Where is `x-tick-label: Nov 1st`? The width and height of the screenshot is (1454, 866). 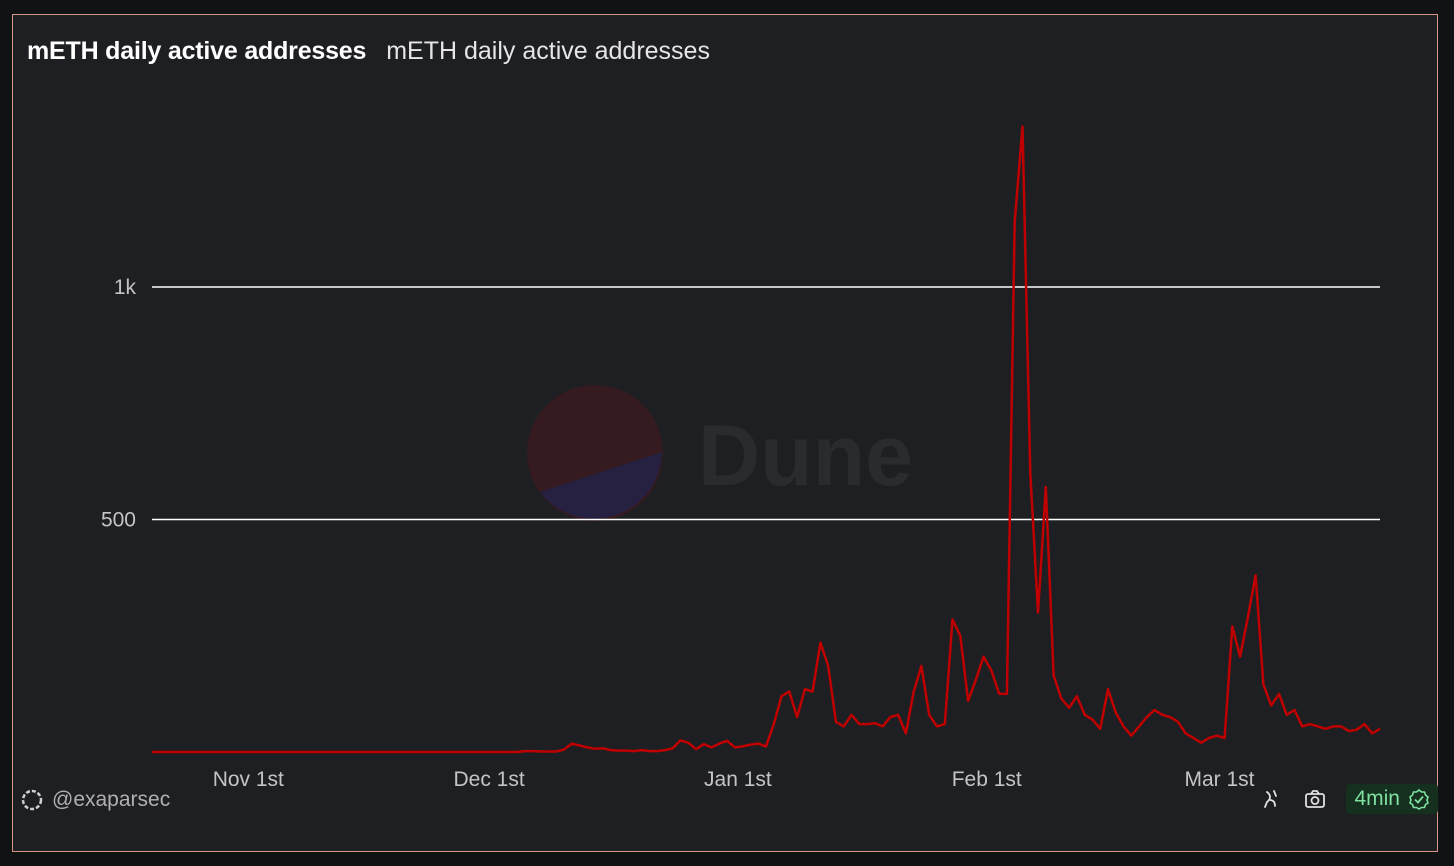
x-tick-label: Nov 1st is located at coordinates (248, 779).